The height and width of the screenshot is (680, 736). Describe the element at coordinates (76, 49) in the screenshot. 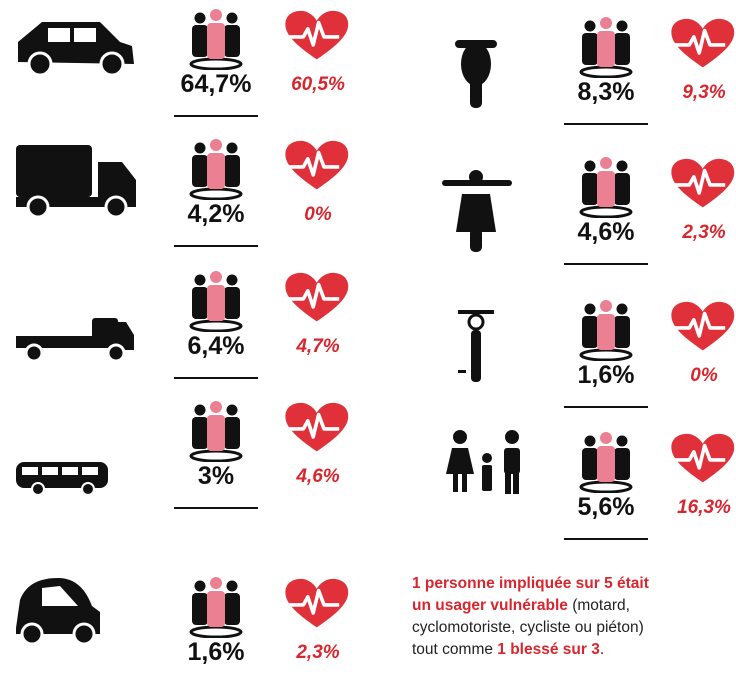

I see `car-icon` at that location.